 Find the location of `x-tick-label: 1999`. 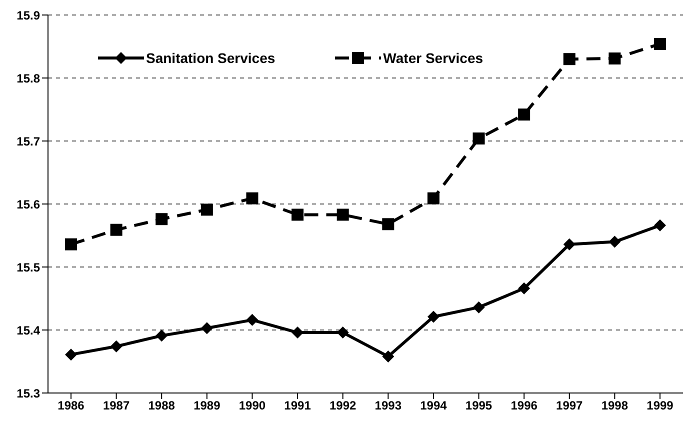

x-tick-label: 1999 is located at coordinates (660, 405).